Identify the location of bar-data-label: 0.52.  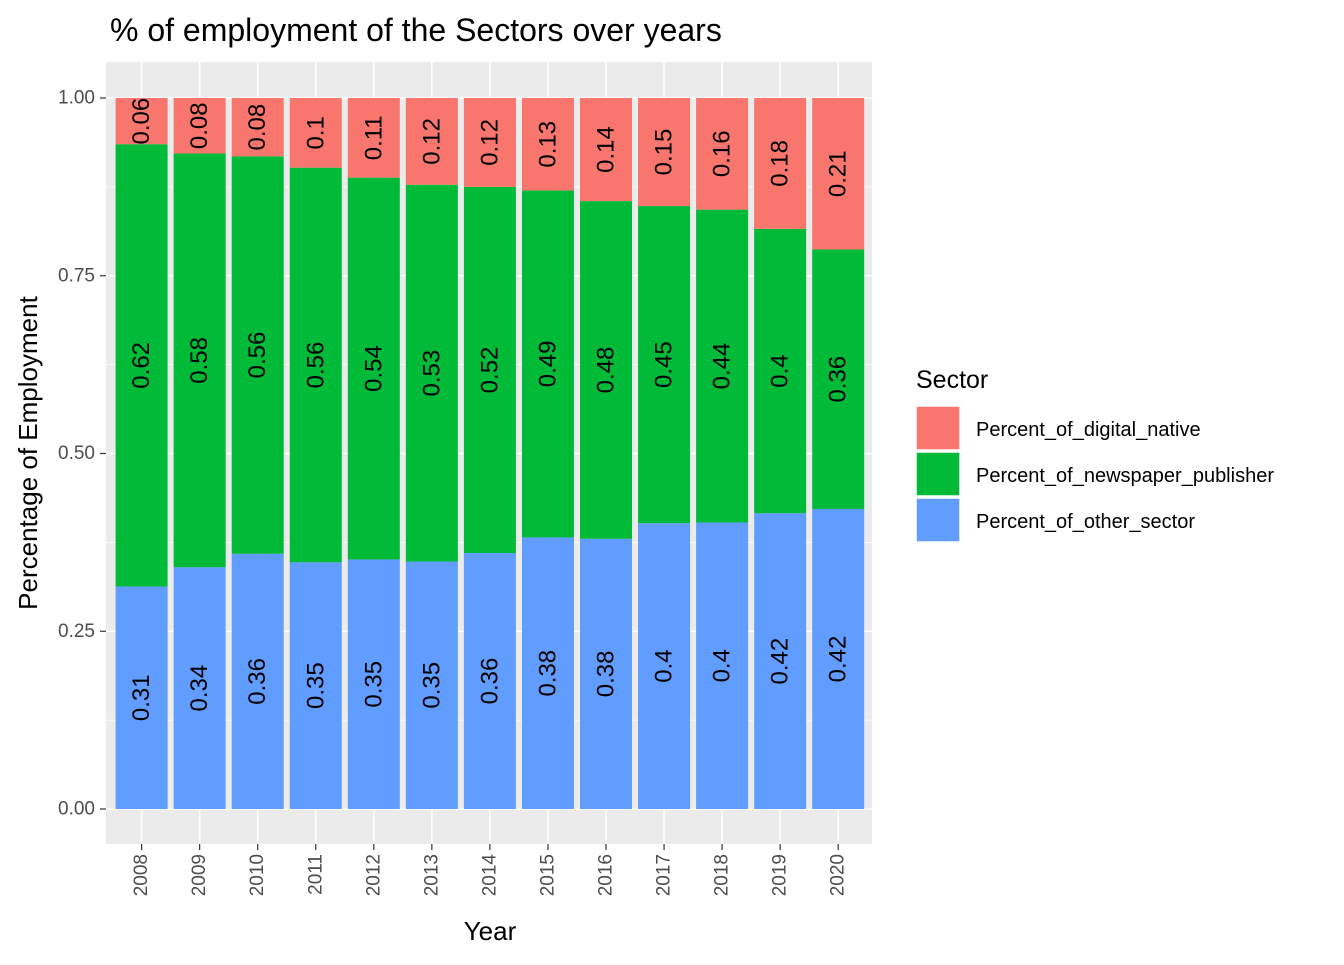
(489, 370).